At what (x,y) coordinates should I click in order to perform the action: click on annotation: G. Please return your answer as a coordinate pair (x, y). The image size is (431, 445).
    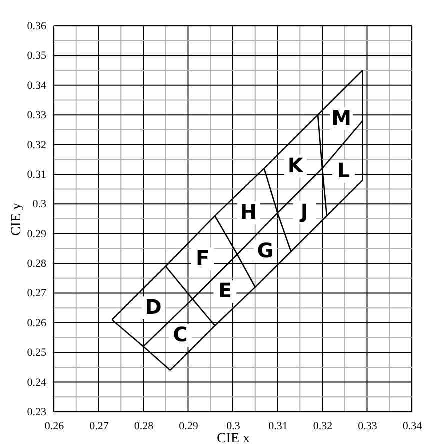
    Looking at the image, I should click on (265, 250).